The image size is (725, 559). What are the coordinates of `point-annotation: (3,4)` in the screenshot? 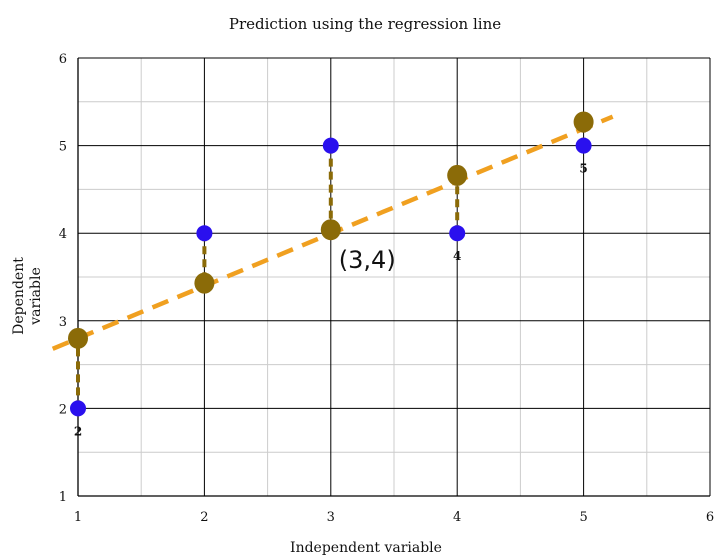 It's located at (367, 260).